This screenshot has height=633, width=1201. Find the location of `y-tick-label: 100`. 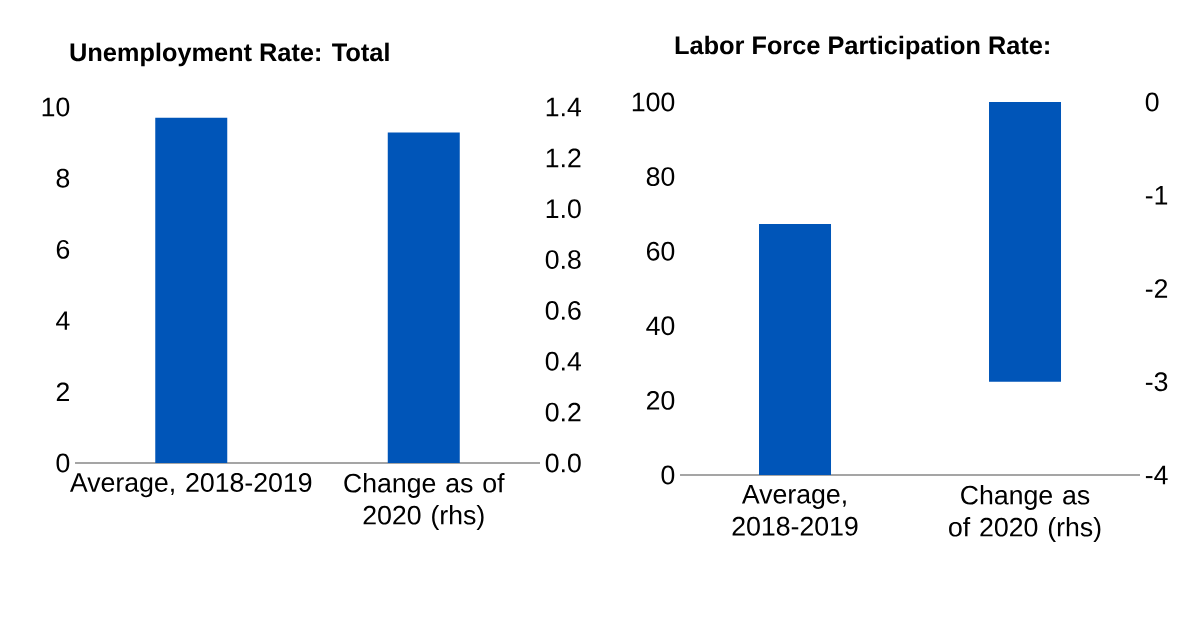

y-tick-label: 100 is located at coordinates (653, 102).